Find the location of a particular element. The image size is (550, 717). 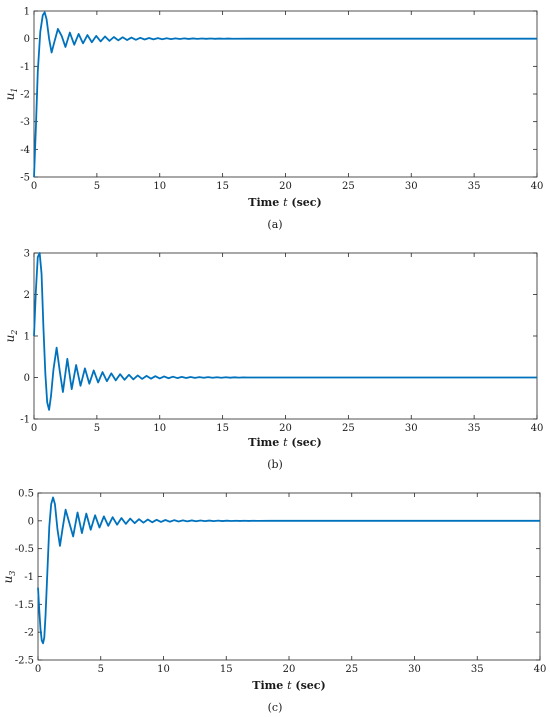

y-axis-label-u3: u3 is located at coordinates (9, 577).